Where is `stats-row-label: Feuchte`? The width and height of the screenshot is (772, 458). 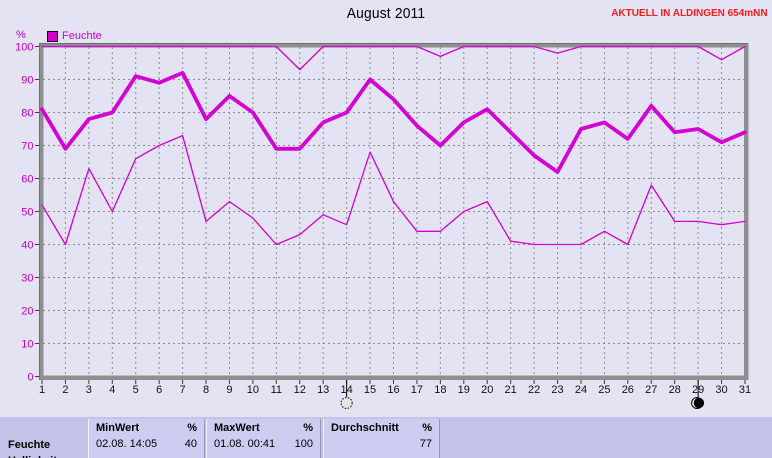 stats-row-label: Feuchte is located at coordinates (29, 445).